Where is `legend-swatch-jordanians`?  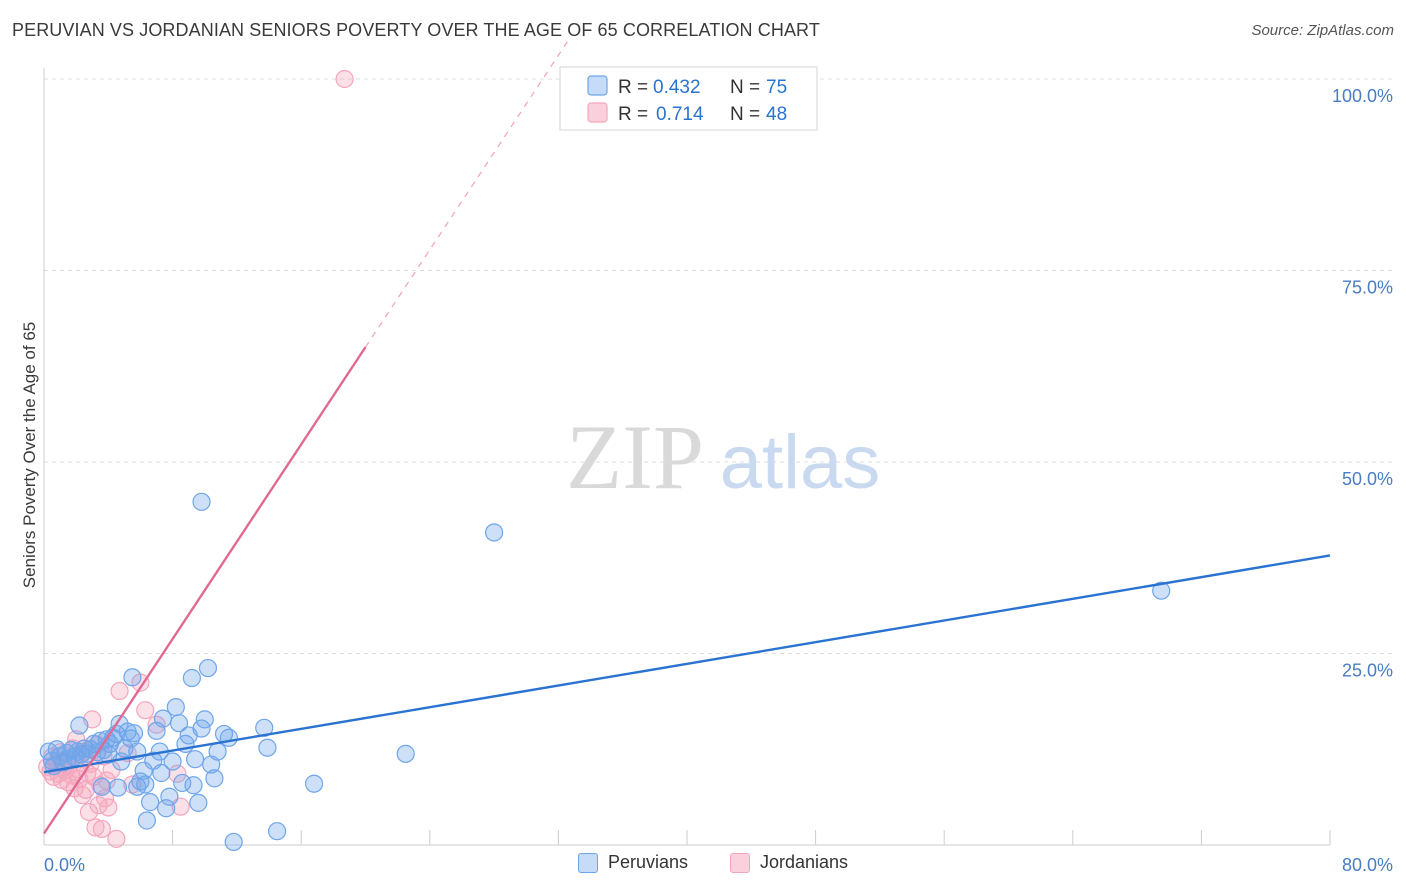
legend-swatch-jordanians is located at coordinates (597, 112).